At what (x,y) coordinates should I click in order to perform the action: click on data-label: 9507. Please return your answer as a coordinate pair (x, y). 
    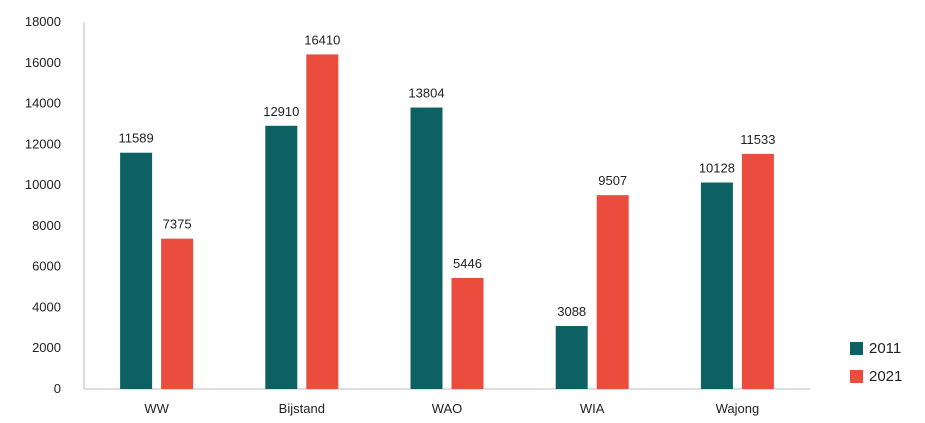
    Looking at the image, I should click on (612, 180).